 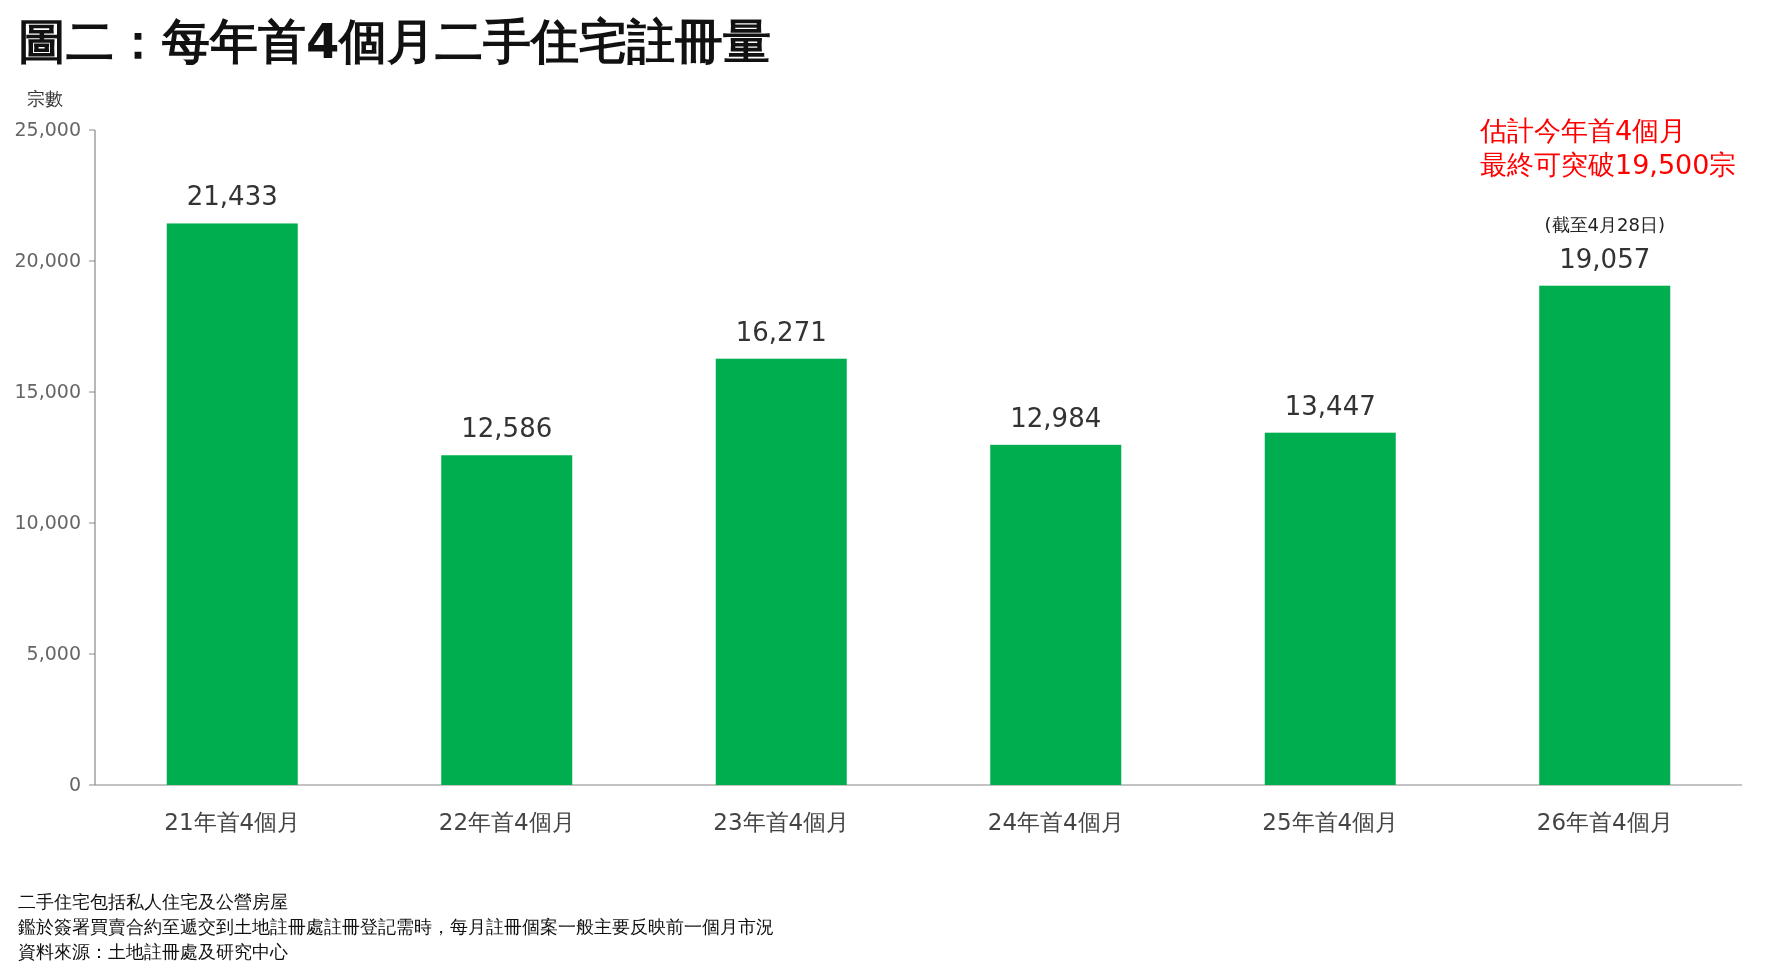 What do you see at coordinates (1330, 405) in the screenshot?
I see `data-label: 13,447` at bounding box center [1330, 405].